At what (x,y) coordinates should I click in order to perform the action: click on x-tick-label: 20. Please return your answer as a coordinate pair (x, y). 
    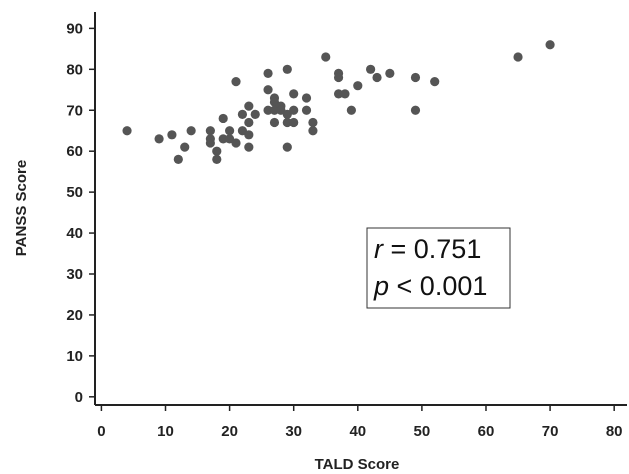
    Looking at the image, I should click on (229, 431).